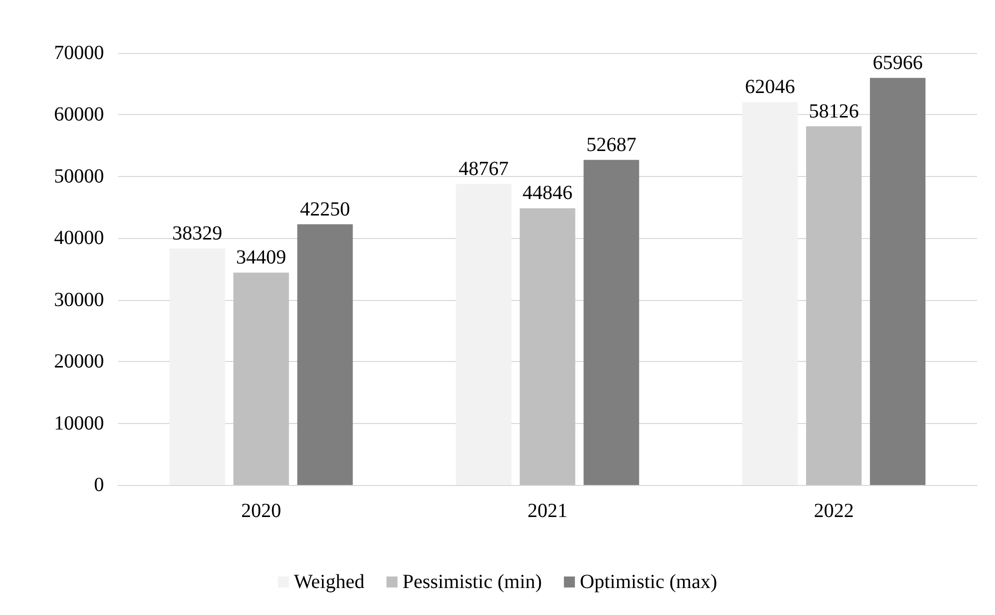  I want to click on y-tick-label: 20000, so click(79, 361).